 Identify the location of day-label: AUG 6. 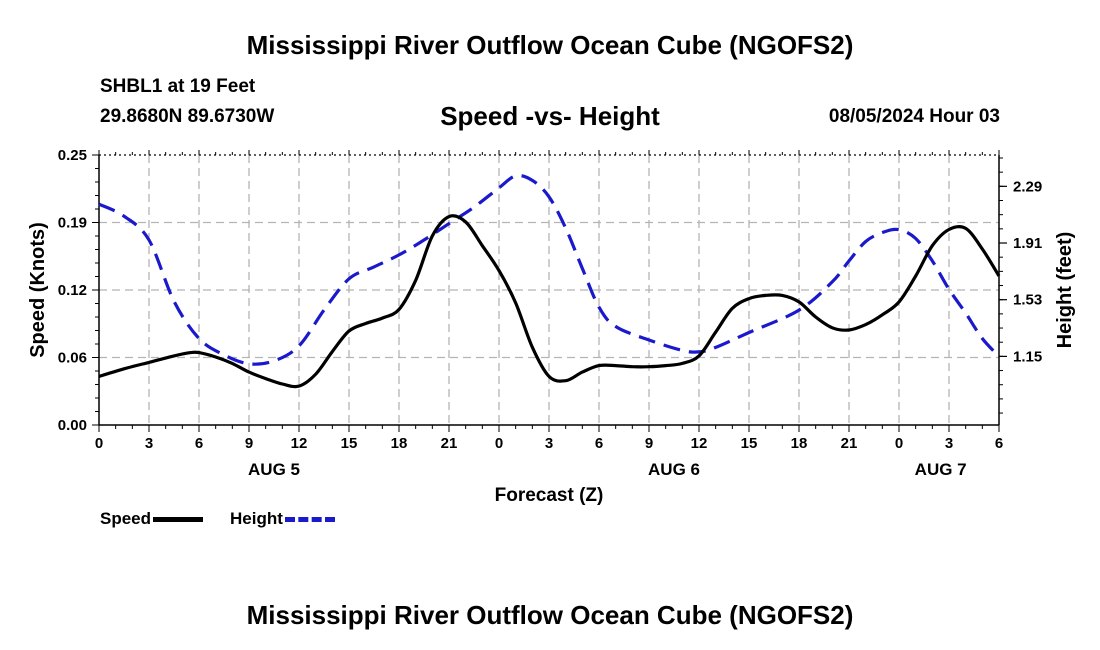
(674, 469).